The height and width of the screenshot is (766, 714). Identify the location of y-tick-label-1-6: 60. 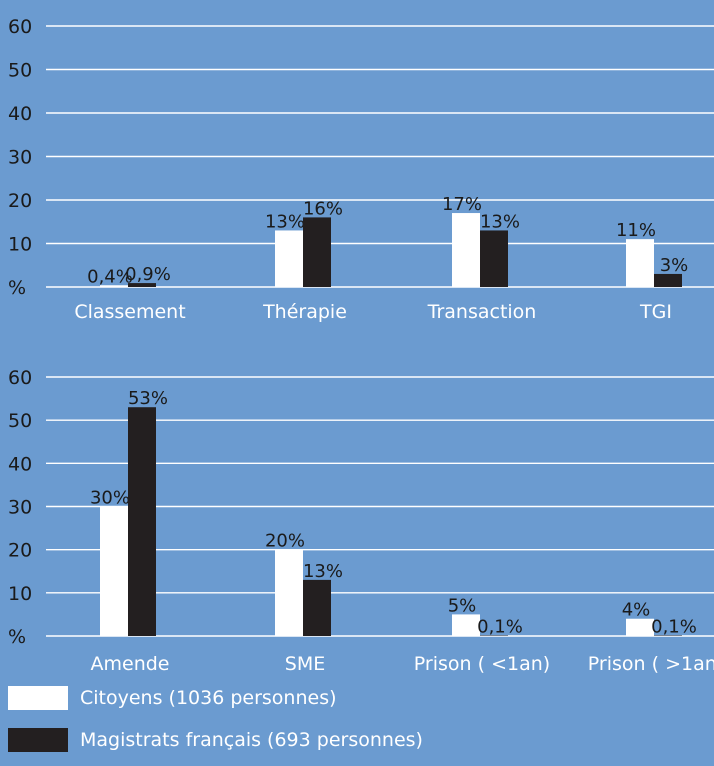
(20, 27).